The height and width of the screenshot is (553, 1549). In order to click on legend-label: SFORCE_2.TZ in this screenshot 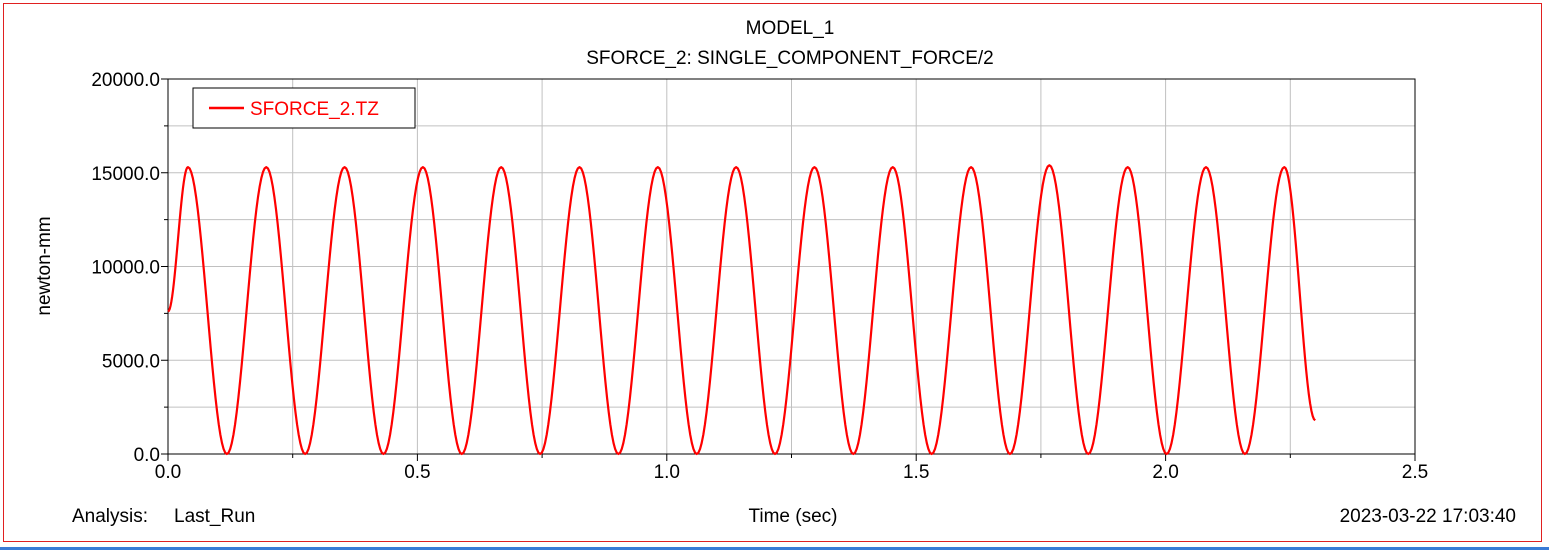, I will do `click(314, 109)`.